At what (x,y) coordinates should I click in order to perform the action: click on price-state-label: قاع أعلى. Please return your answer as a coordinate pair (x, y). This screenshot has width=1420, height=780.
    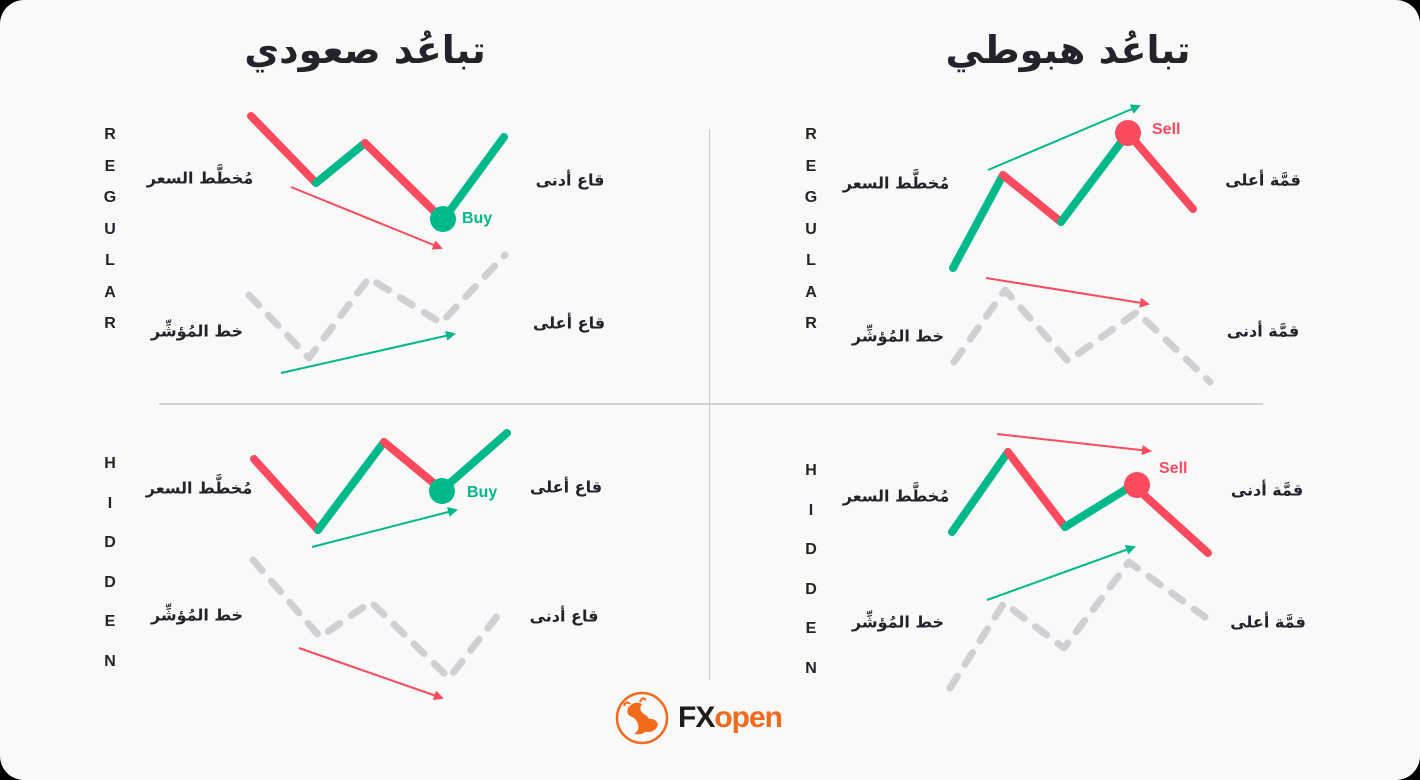
    Looking at the image, I should click on (566, 487).